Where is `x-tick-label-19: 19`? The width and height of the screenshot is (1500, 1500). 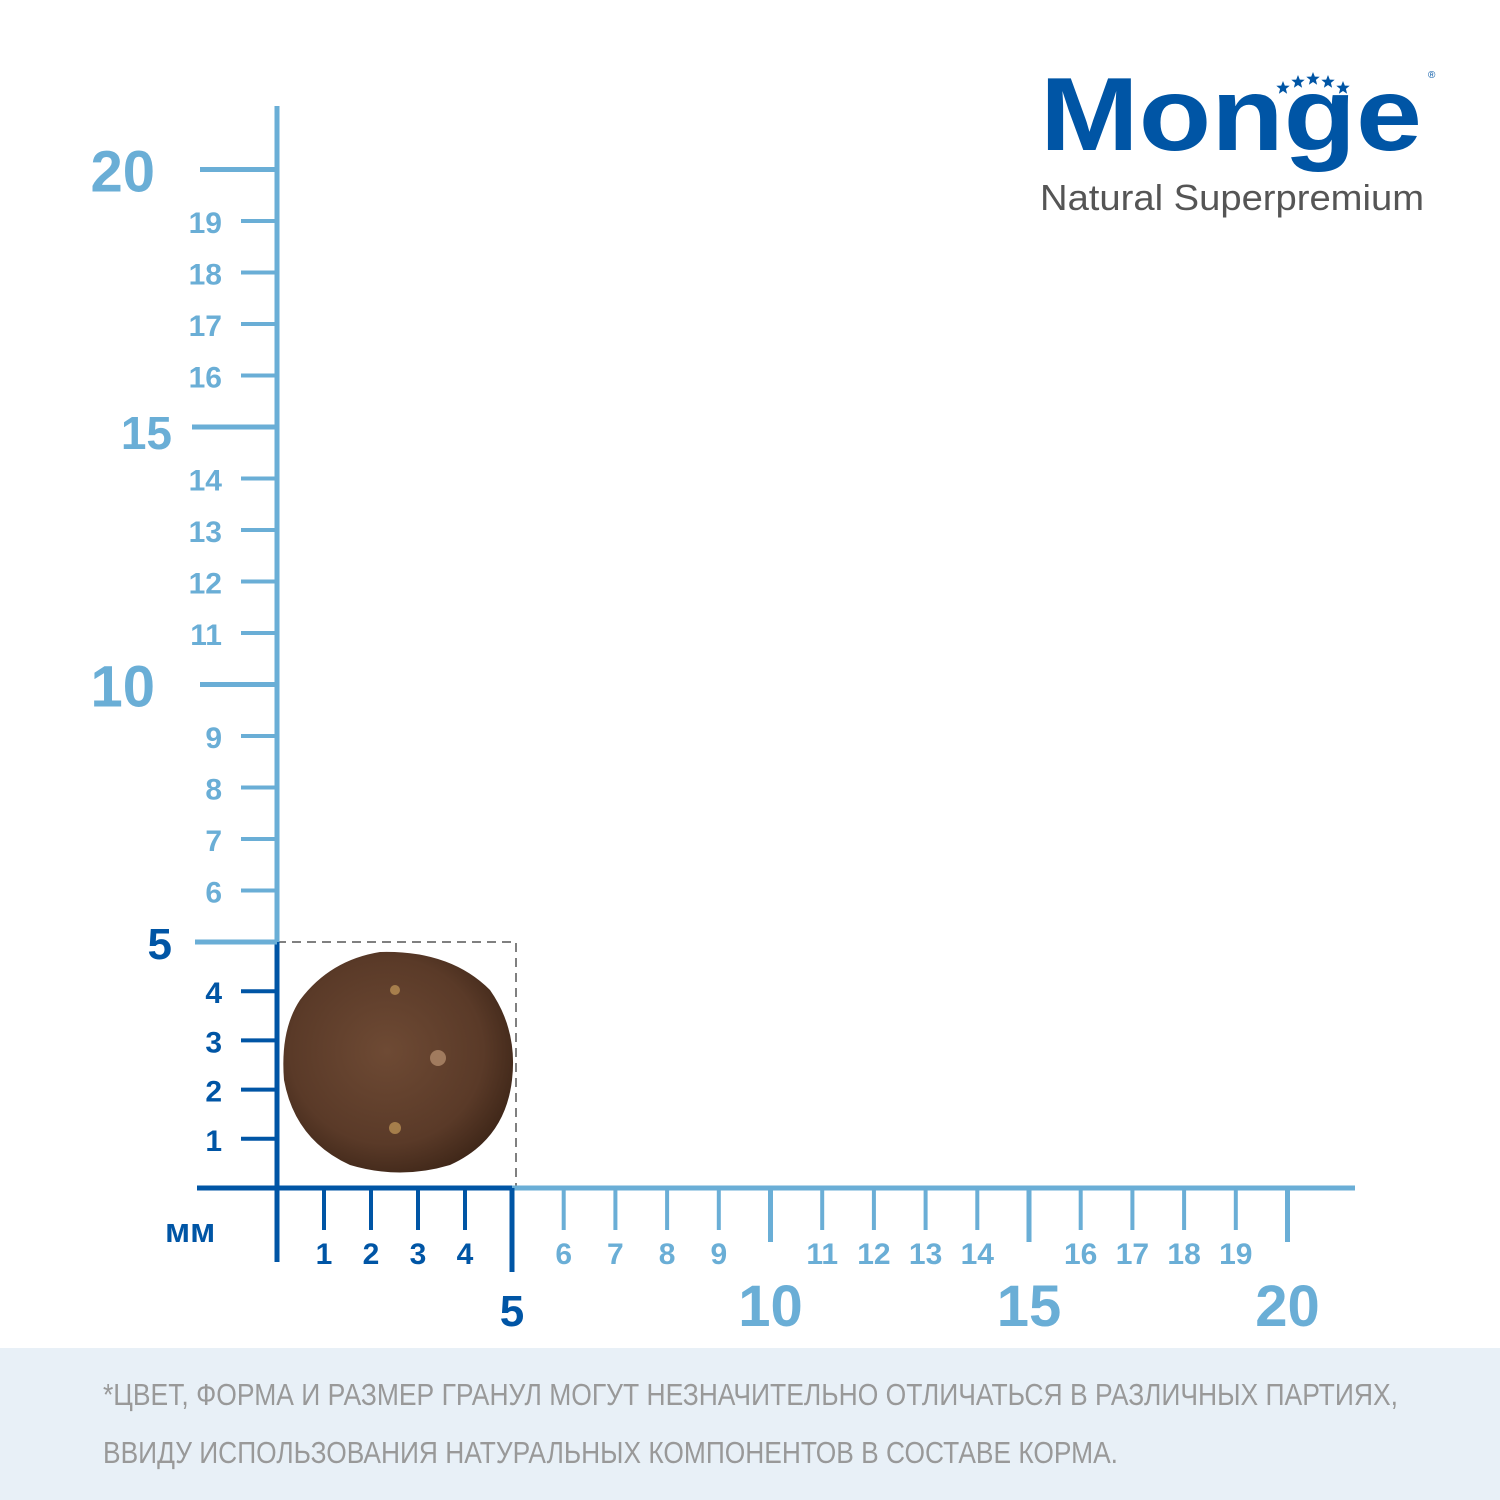
x-tick-label-19: 19 is located at coordinates (1235, 1254).